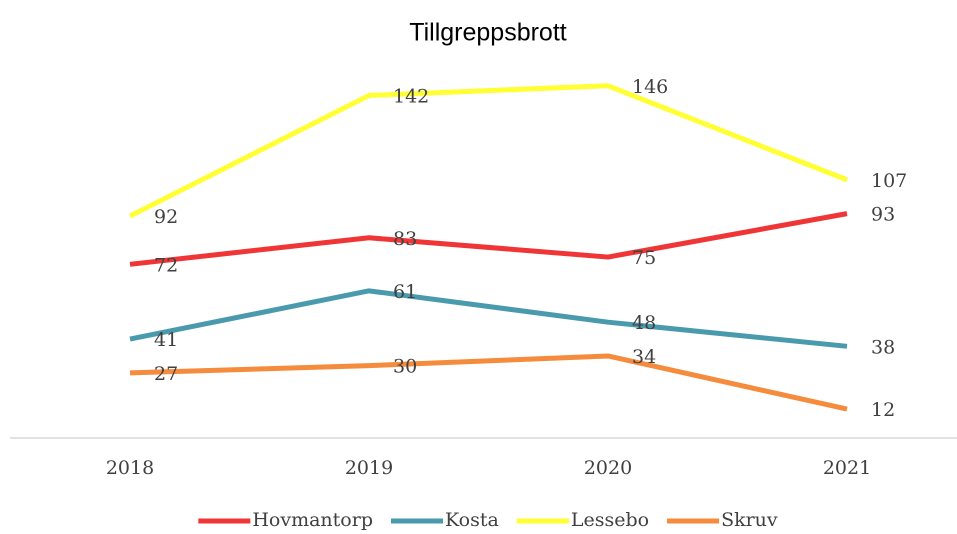 This screenshot has width=957, height=534. Describe the element at coordinates (644, 323) in the screenshot. I see `data-label: 48` at that location.